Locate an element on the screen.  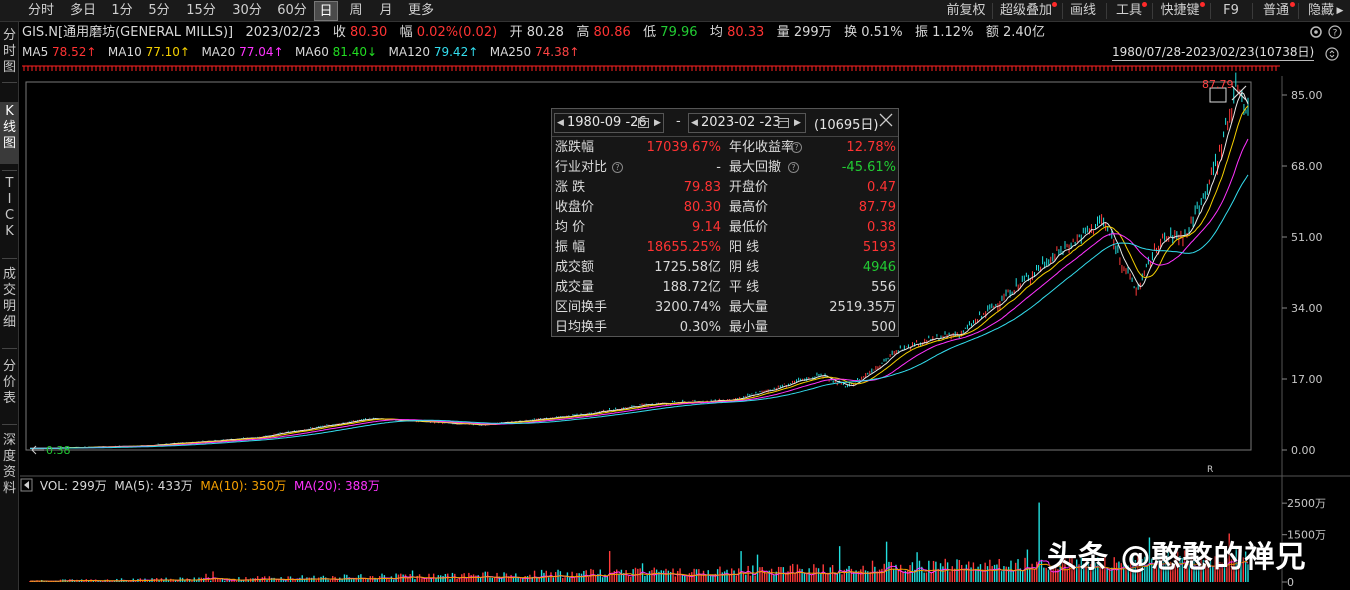
stat-value: 80.30 is located at coordinates (702, 207).